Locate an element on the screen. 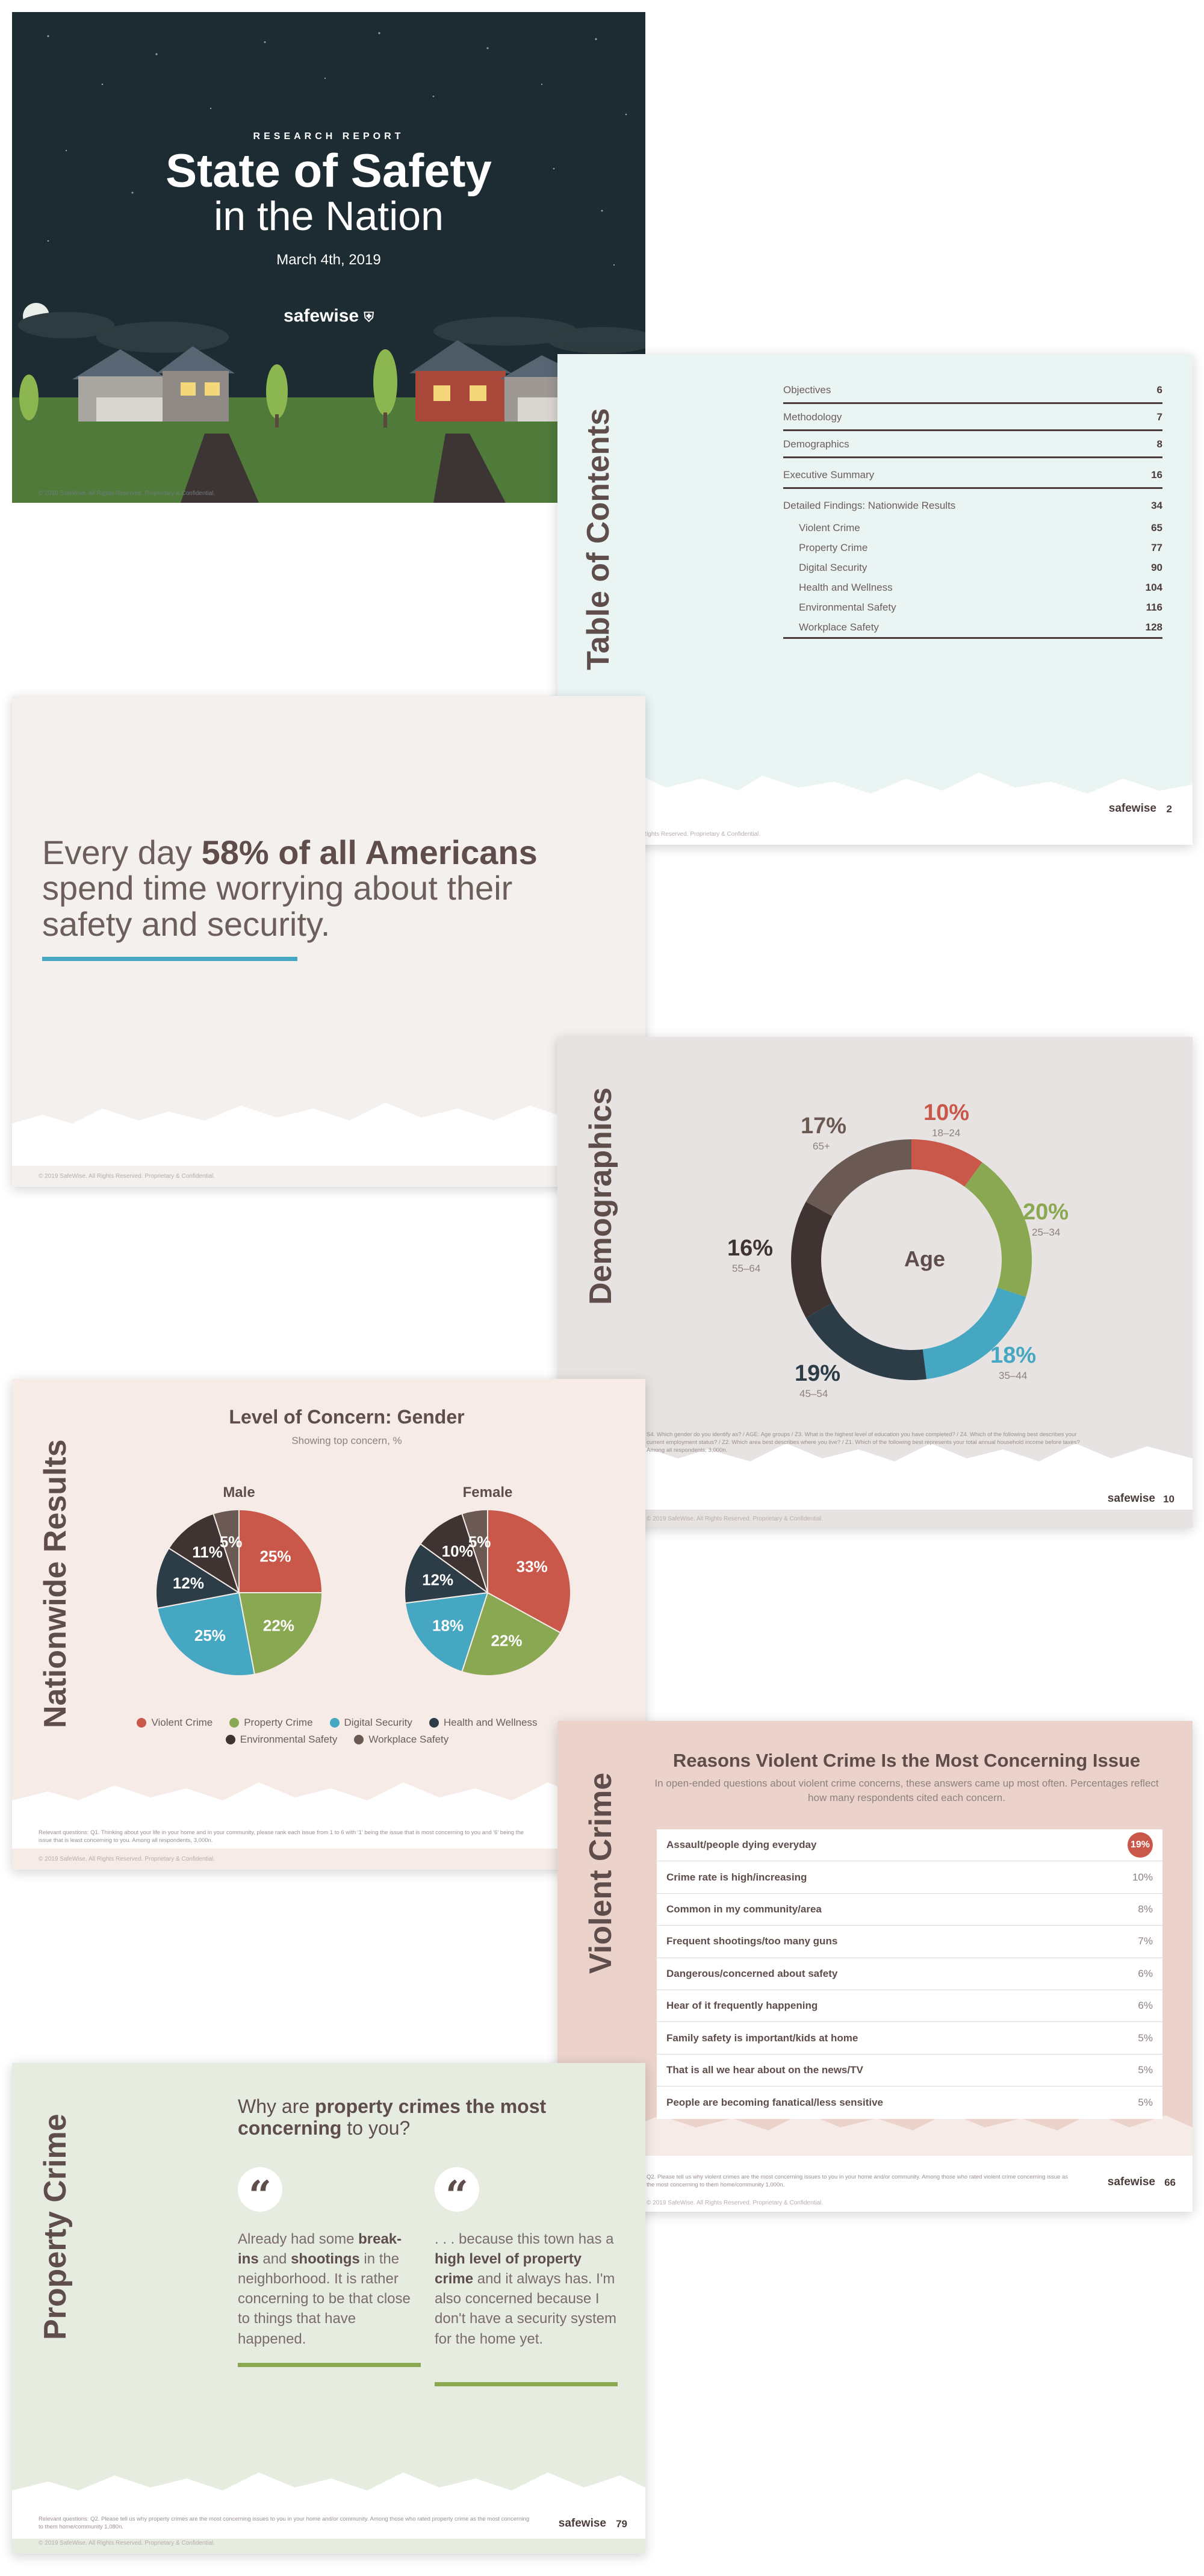 The height and width of the screenshot is (2576, 1204). question-pre: Why are is located at coordinates (276, 2106).